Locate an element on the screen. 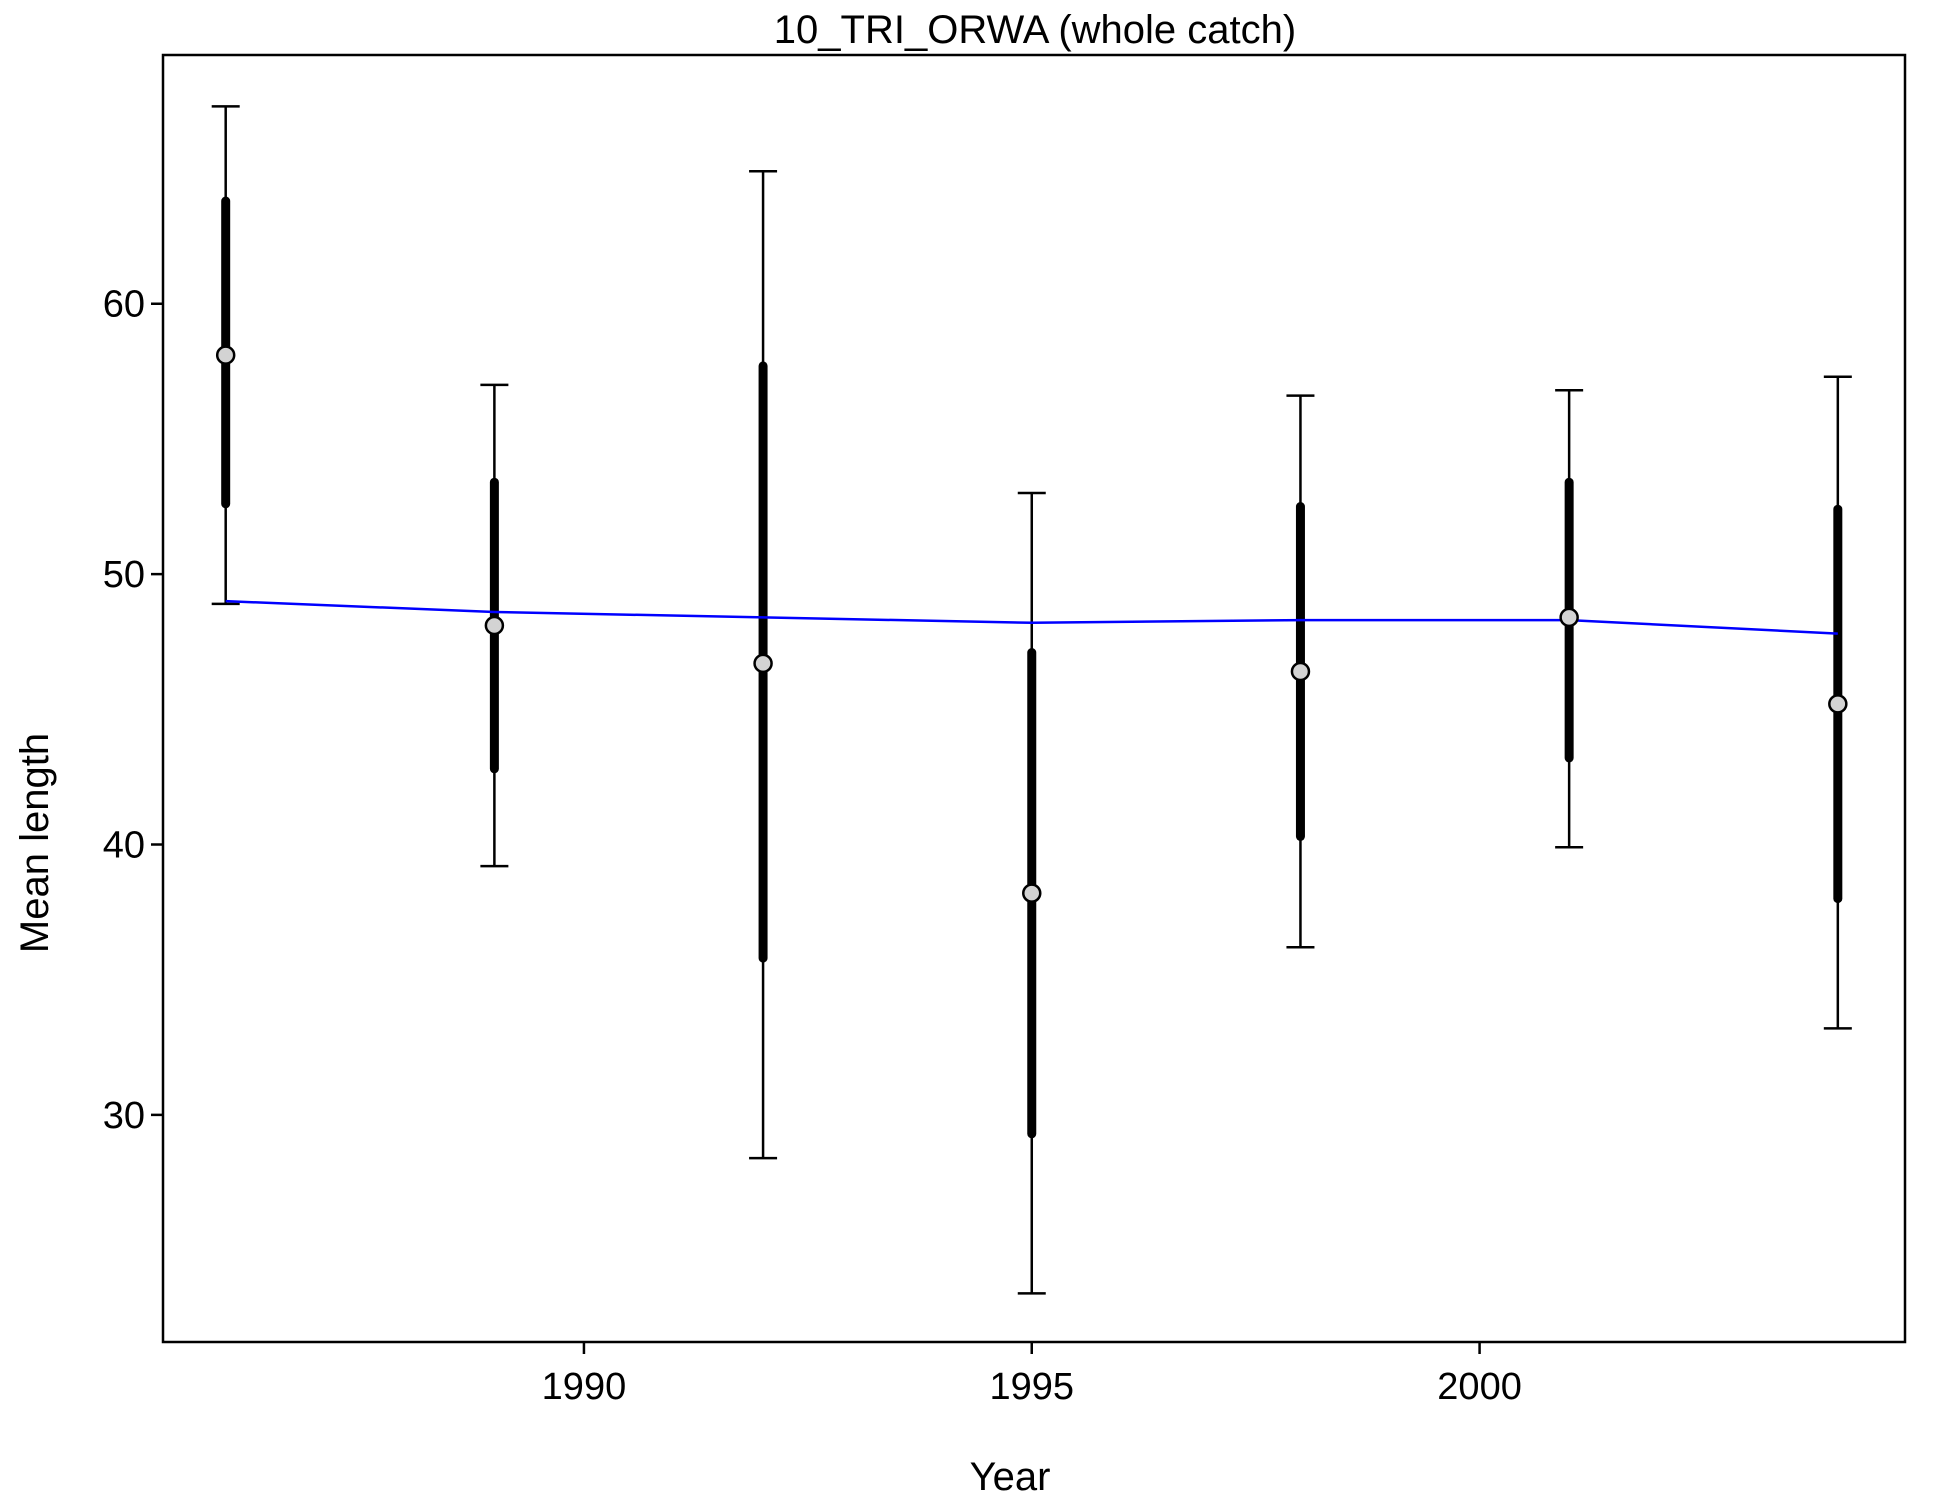  y-tick-label: 40 is located at coordinates (124, 846).